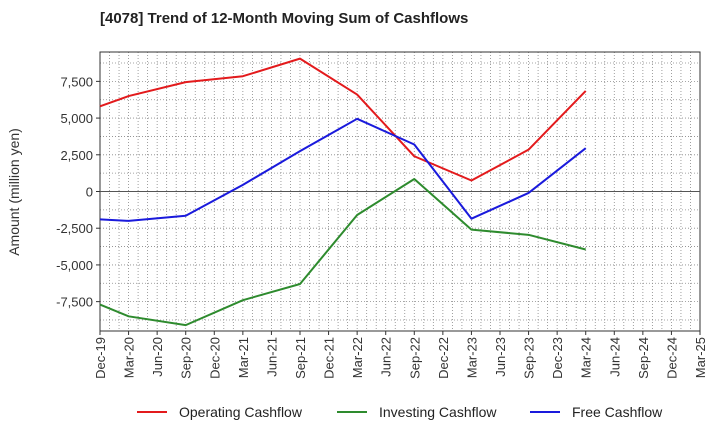  What do you see at coordinates (240, 412) in the screenshot?
I see `legend-label-operating: Operating Cashflow` at bounding box center [240, 412].